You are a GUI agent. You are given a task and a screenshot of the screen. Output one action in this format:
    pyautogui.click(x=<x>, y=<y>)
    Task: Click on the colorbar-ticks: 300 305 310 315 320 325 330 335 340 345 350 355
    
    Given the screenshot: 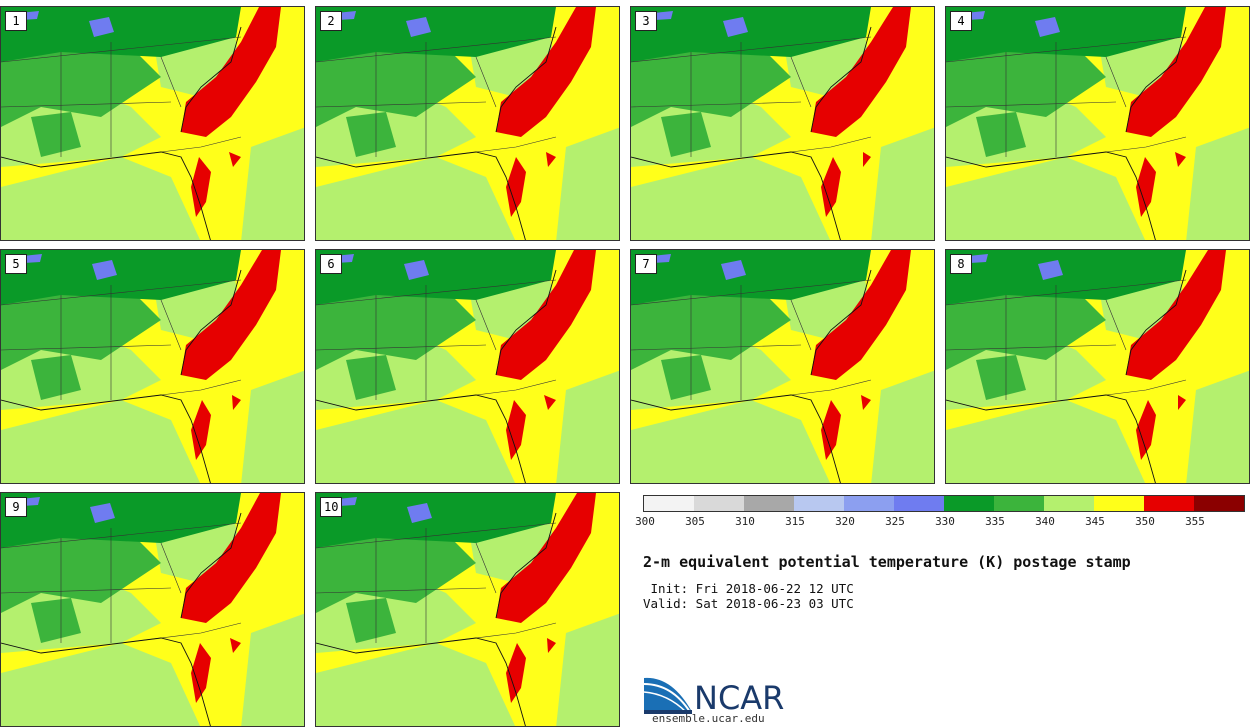 What is the action you would take?
    pyautogui.click(x=945, y=522)
    